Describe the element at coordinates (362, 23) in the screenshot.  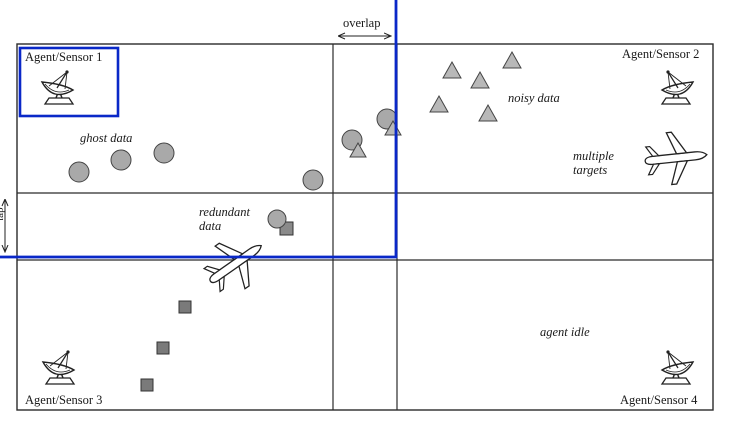
I see `overlap-label: overlap` at that location.